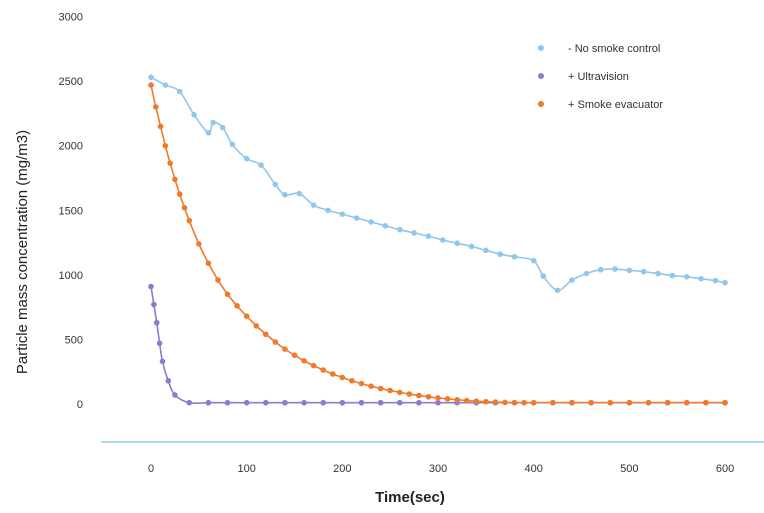  Describe the element at coordinates (629, 469) in the screenshot. I see `x-tick-label: 500` at that location.